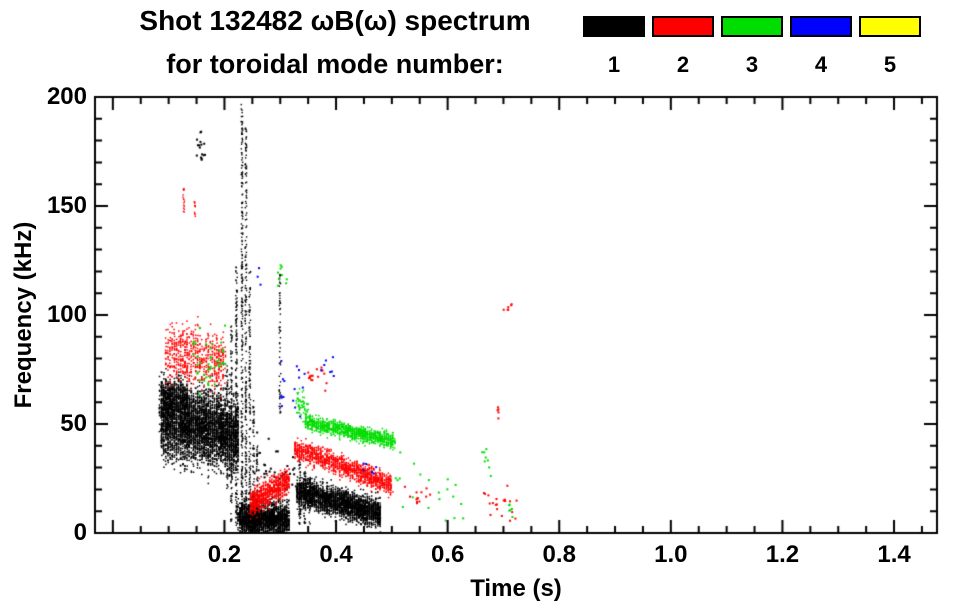 The width and height of the screenshot is (963, 615). I want to click on legend-swatch-mode4, so click(821, 26).